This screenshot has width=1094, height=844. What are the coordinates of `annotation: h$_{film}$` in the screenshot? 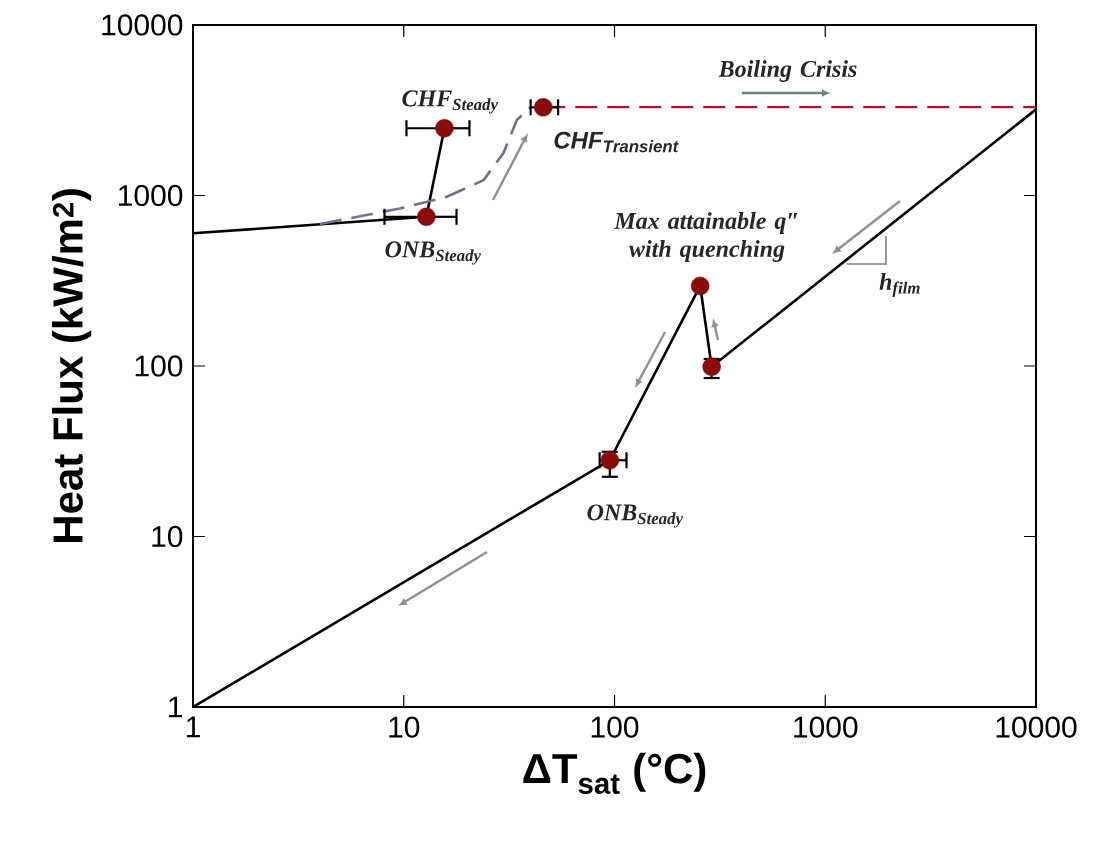 It's located at (899, 285).